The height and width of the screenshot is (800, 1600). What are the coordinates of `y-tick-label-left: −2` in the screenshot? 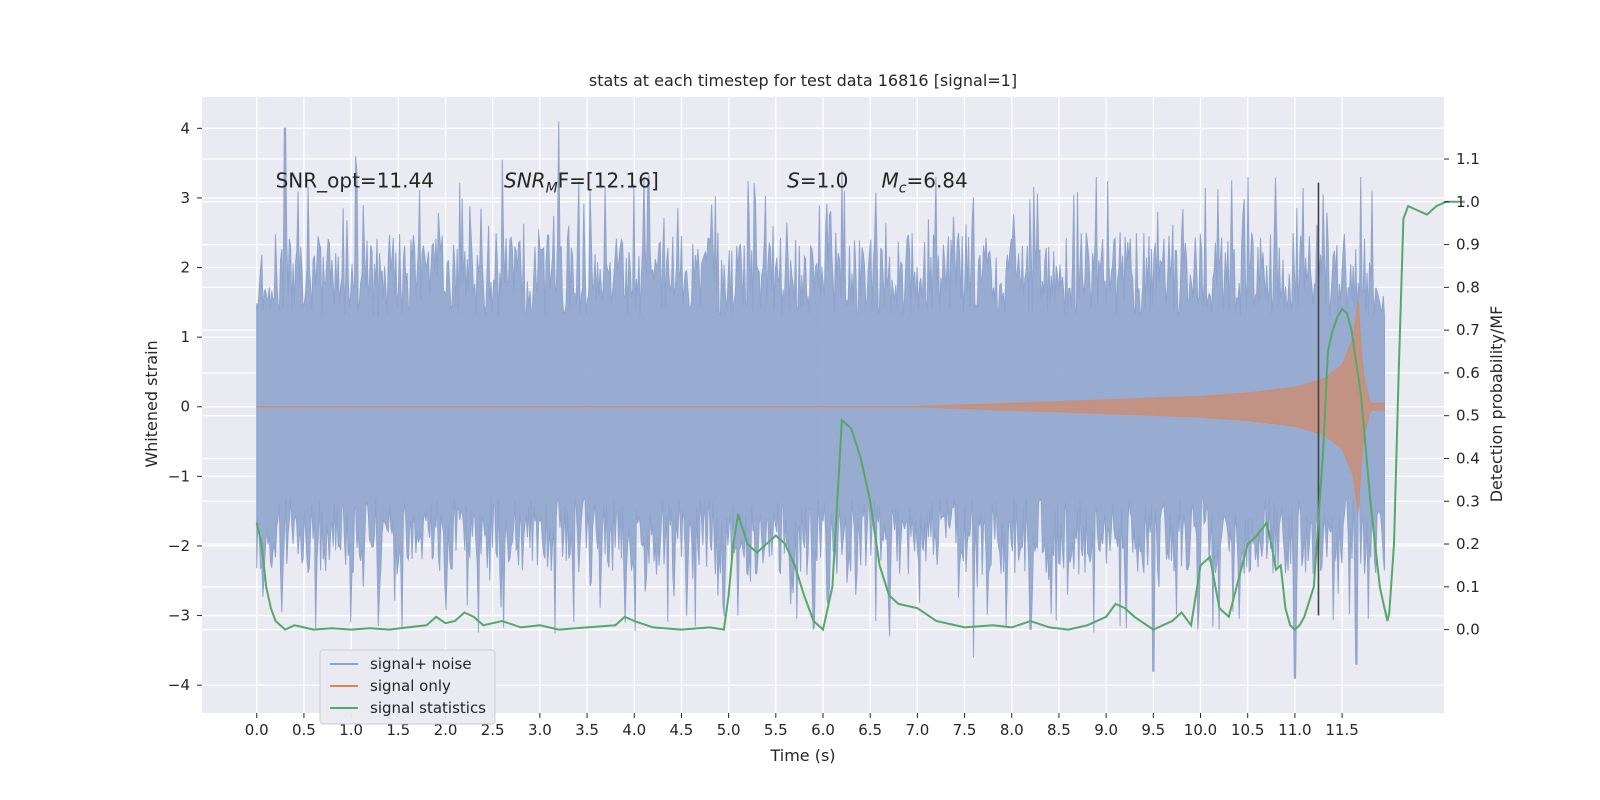 It's located at (179, 546).